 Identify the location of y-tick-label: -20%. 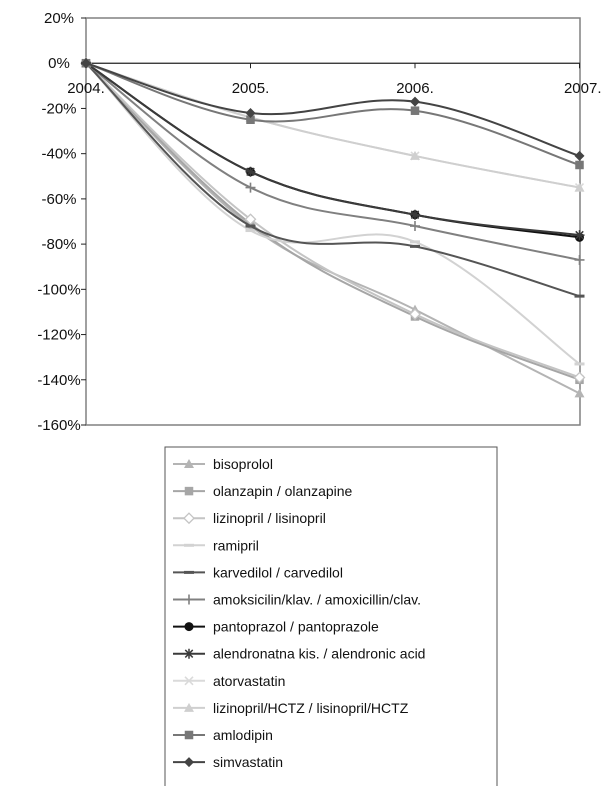
(58, 108).